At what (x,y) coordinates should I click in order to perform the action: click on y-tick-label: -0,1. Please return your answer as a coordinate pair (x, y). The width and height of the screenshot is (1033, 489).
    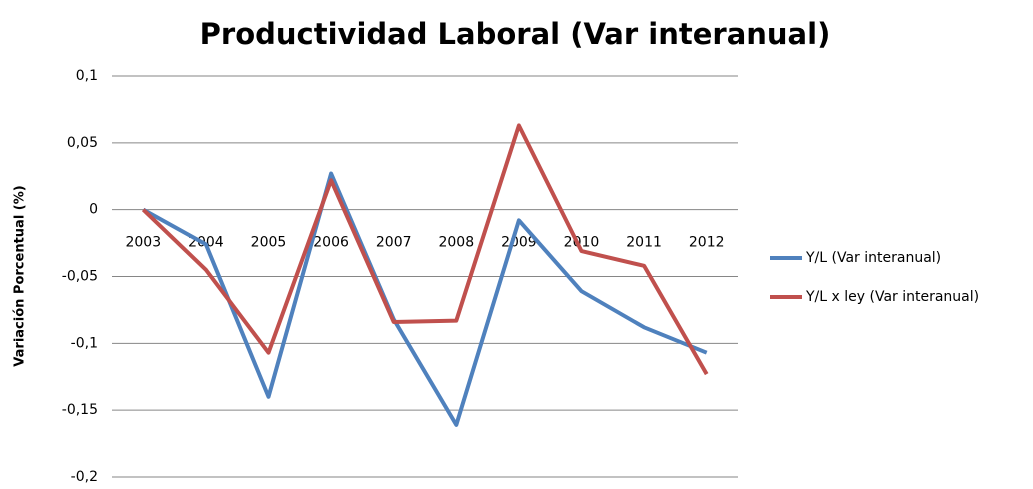
    Looking at the image, I should click on (84, 343).